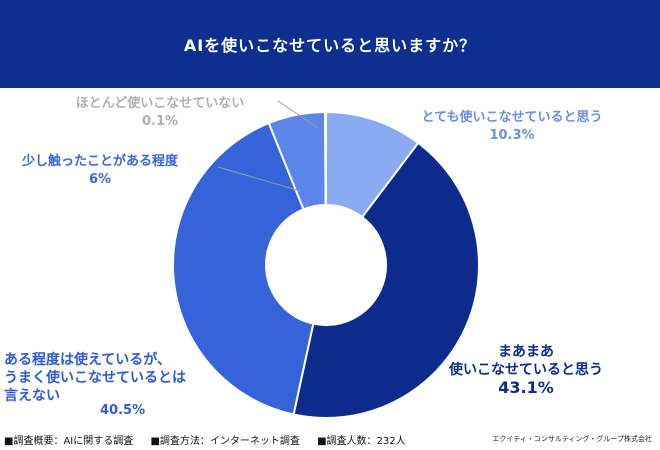 The height and width of the screenshot is (450, 660). What do you see at coordinates (225, 441) in the screenshot?
I see `survey-method: ■調査方法：インターネット調査` at bounding box center [225, 441].